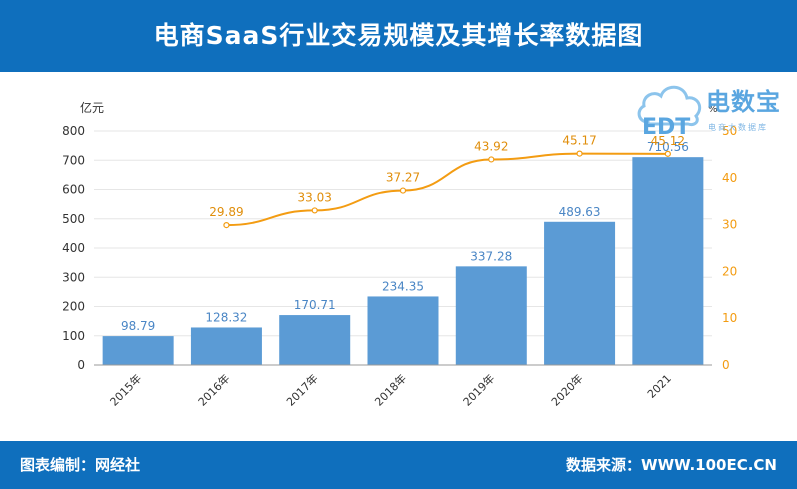 The image size is (797, 489). Describe the element at coordinates (566, 389) in the screenshot. I see `x-tick-label: 2020年` at that location.